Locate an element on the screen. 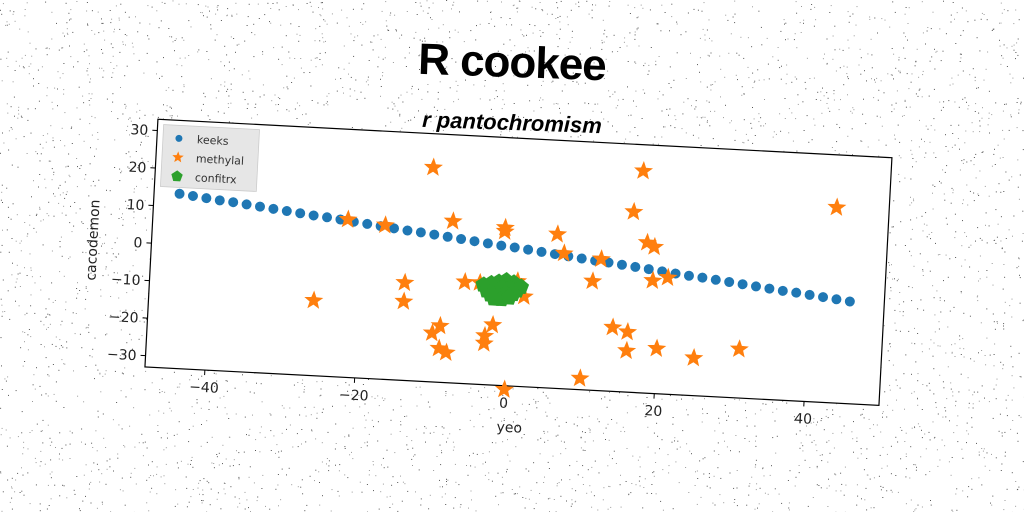  y-tick-label: 0 is located at coordinates (138, 243).